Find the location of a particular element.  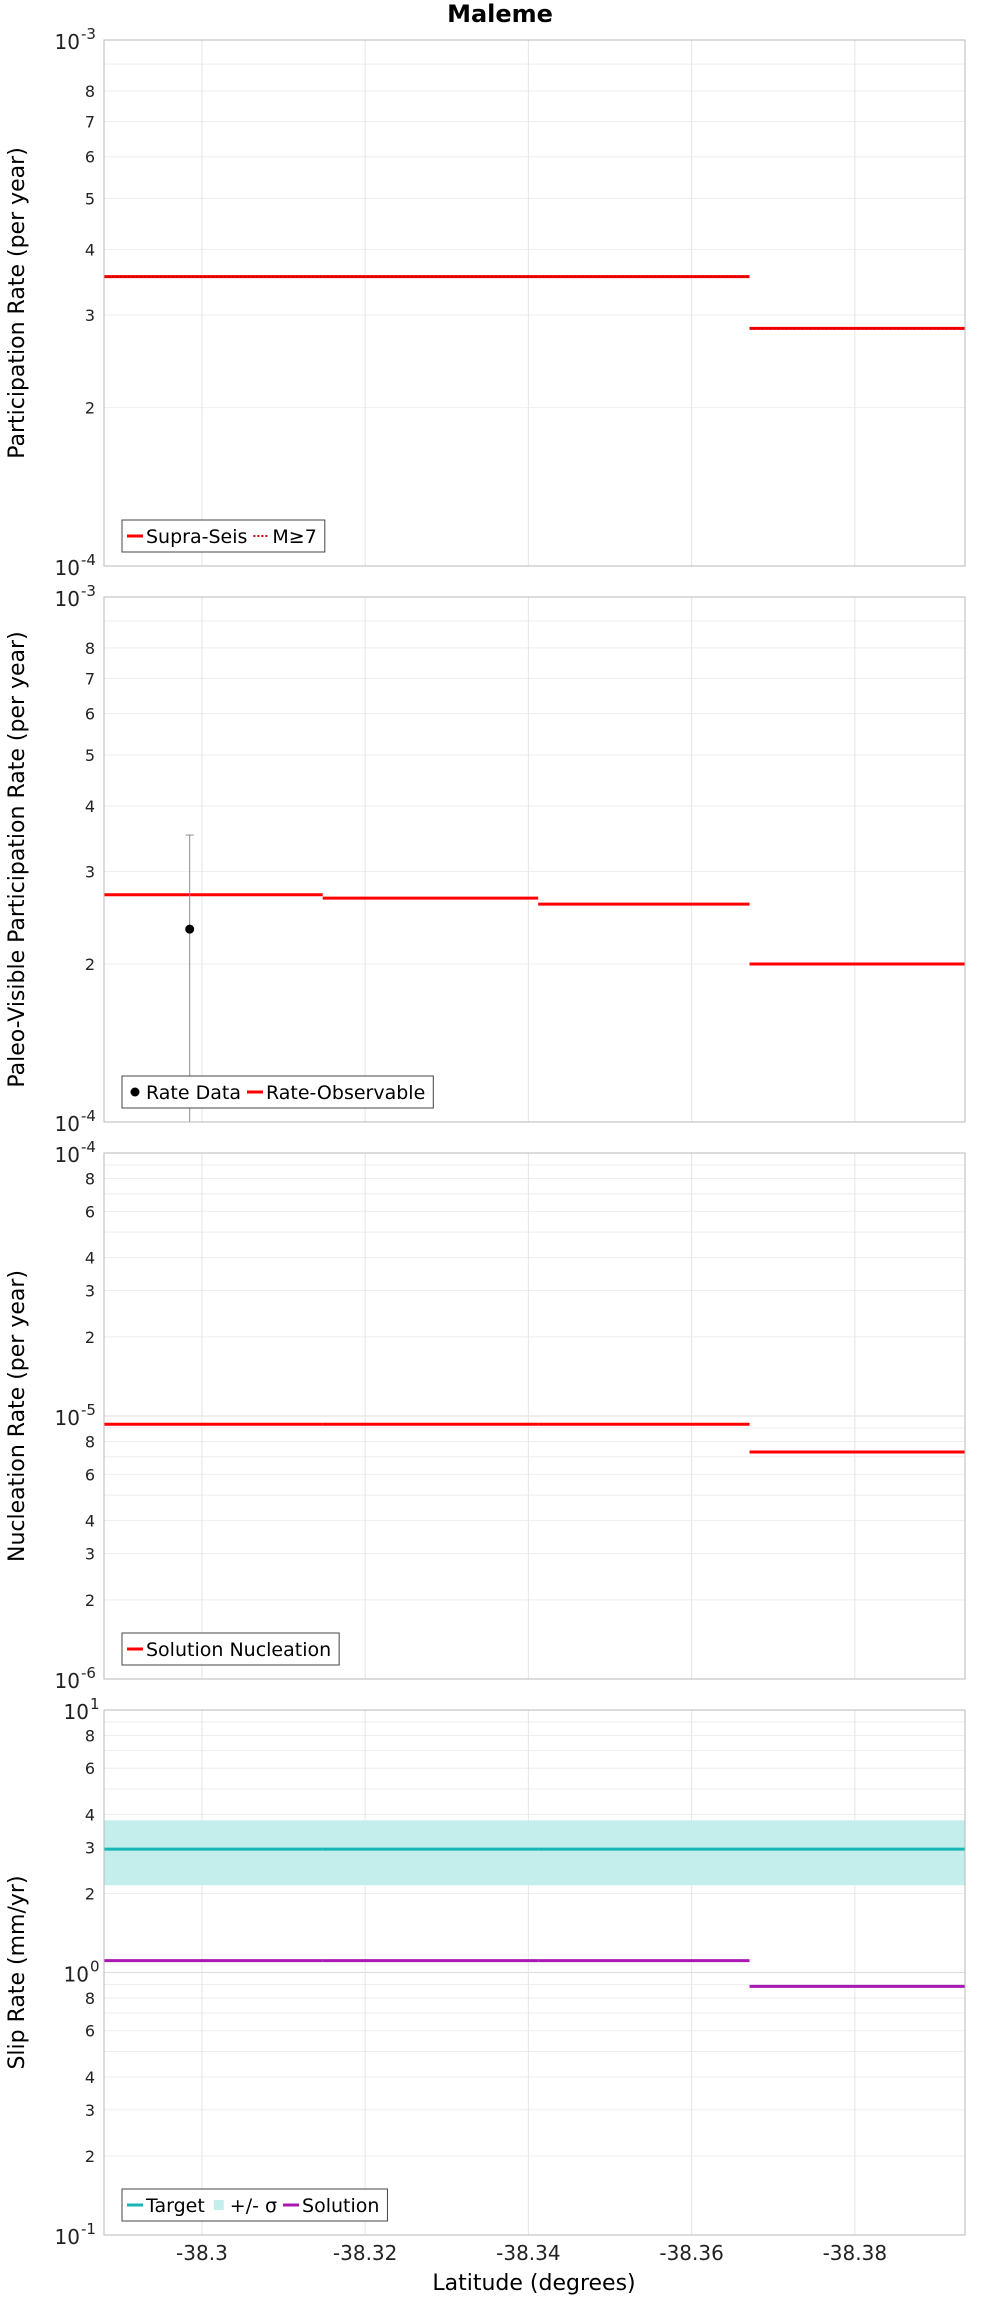

legend-label: +/- σ is located at coordinates (253, 2206).